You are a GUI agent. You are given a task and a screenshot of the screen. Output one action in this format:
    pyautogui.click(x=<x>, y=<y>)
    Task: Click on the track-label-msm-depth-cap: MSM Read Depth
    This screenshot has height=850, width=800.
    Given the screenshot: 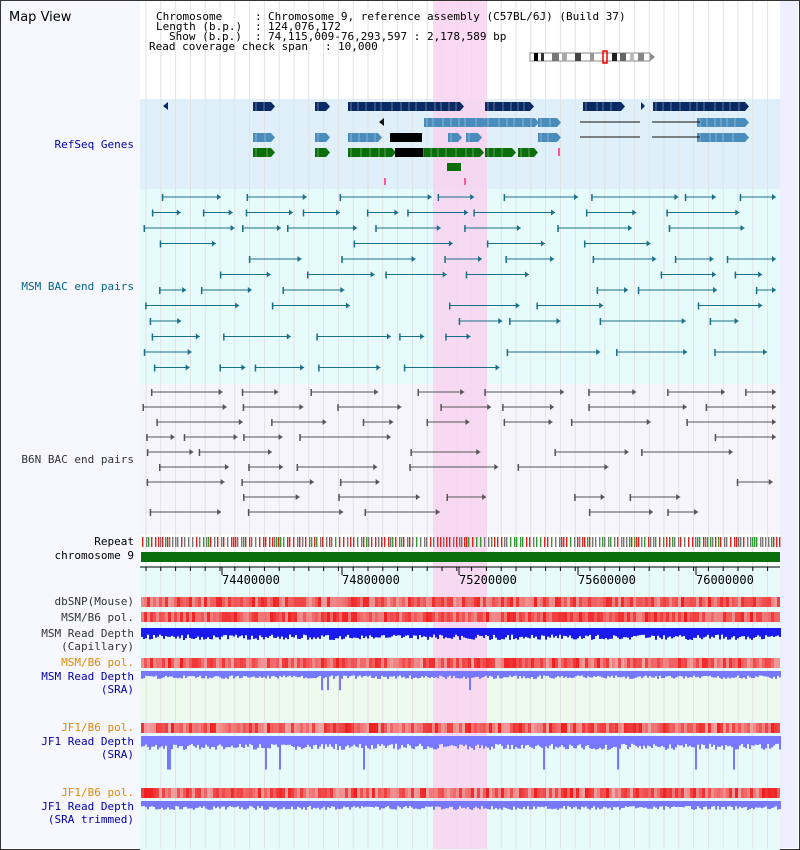 What is the action you would take?
    pyautogui.click(x=87, y=633)
    